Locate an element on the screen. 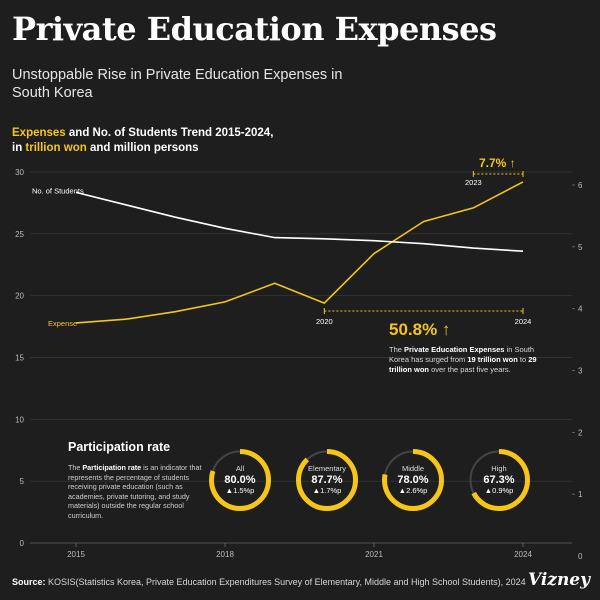  participation-title: Participation rate is located at coordinates (119, 447).